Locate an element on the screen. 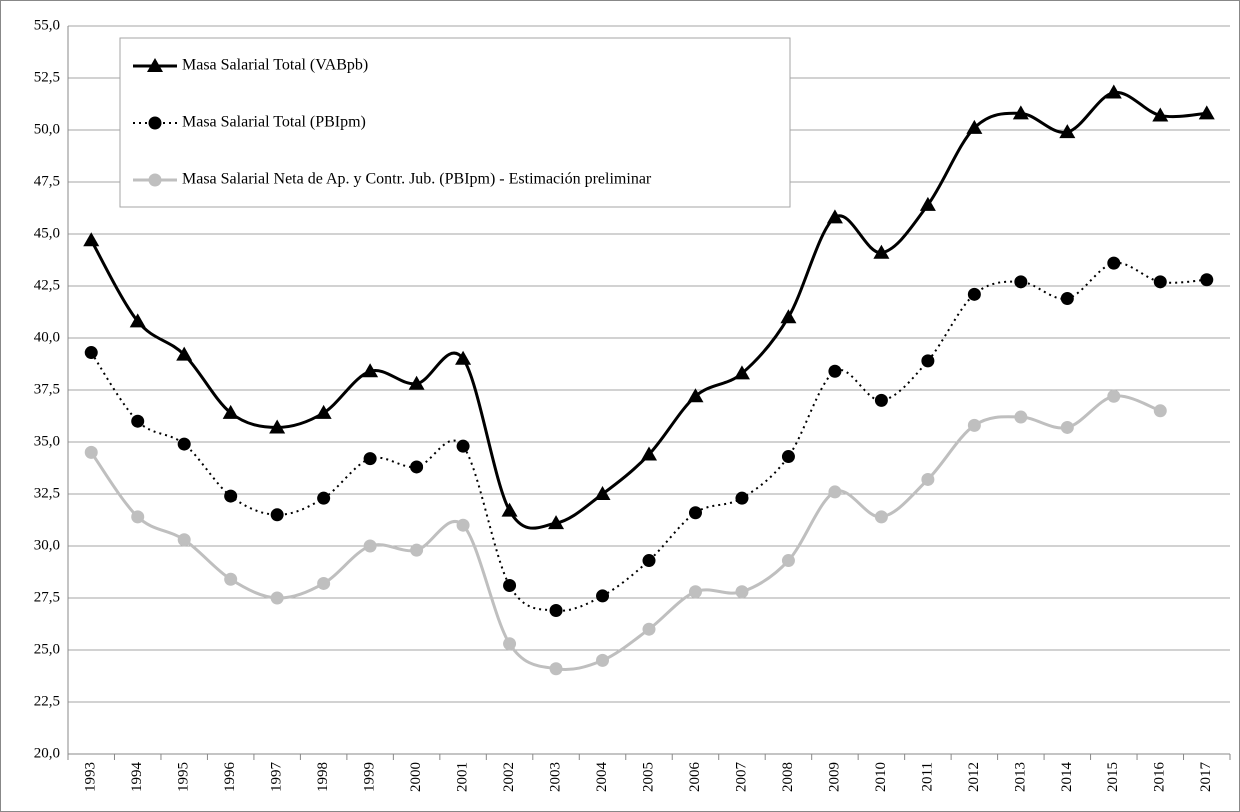 The width and height of the screenshot is (1240, 812). x-tick-label: 2000 is located at coordinates (416, 777).